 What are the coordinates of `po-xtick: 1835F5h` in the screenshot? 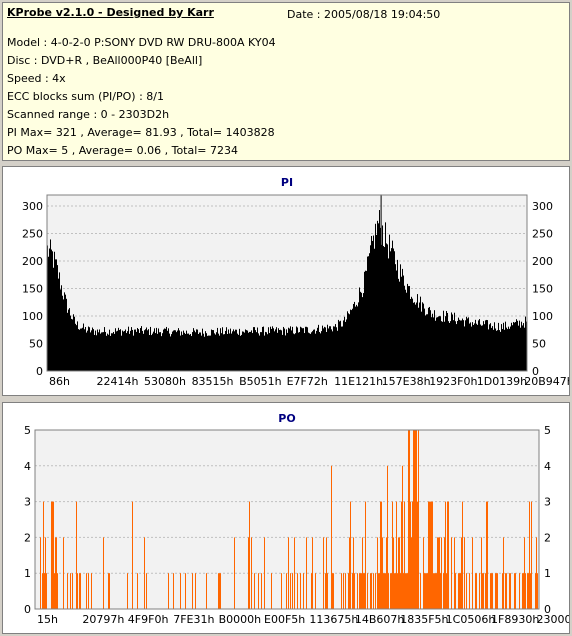 It's located at (424, 619).